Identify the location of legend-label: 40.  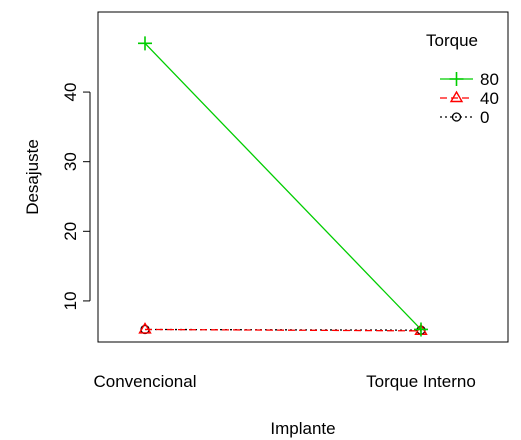
(489, 98).